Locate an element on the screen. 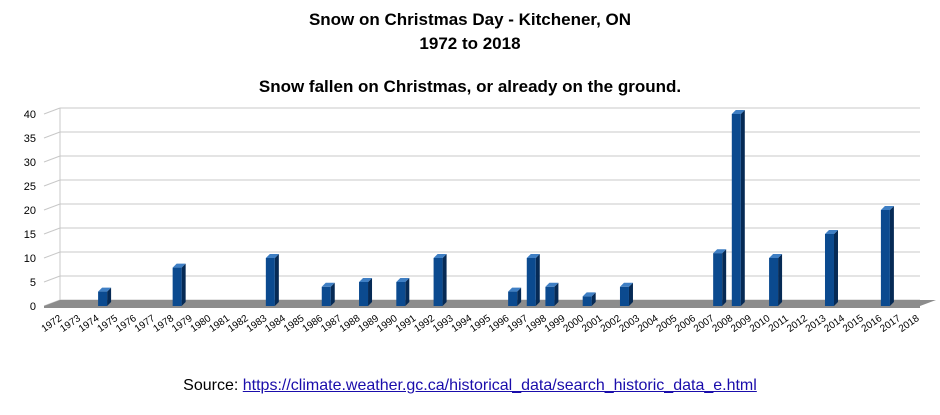 The width and height of the screenshot is (940, 415). y-tick-label: 25 is located at coordinates (30, 187).